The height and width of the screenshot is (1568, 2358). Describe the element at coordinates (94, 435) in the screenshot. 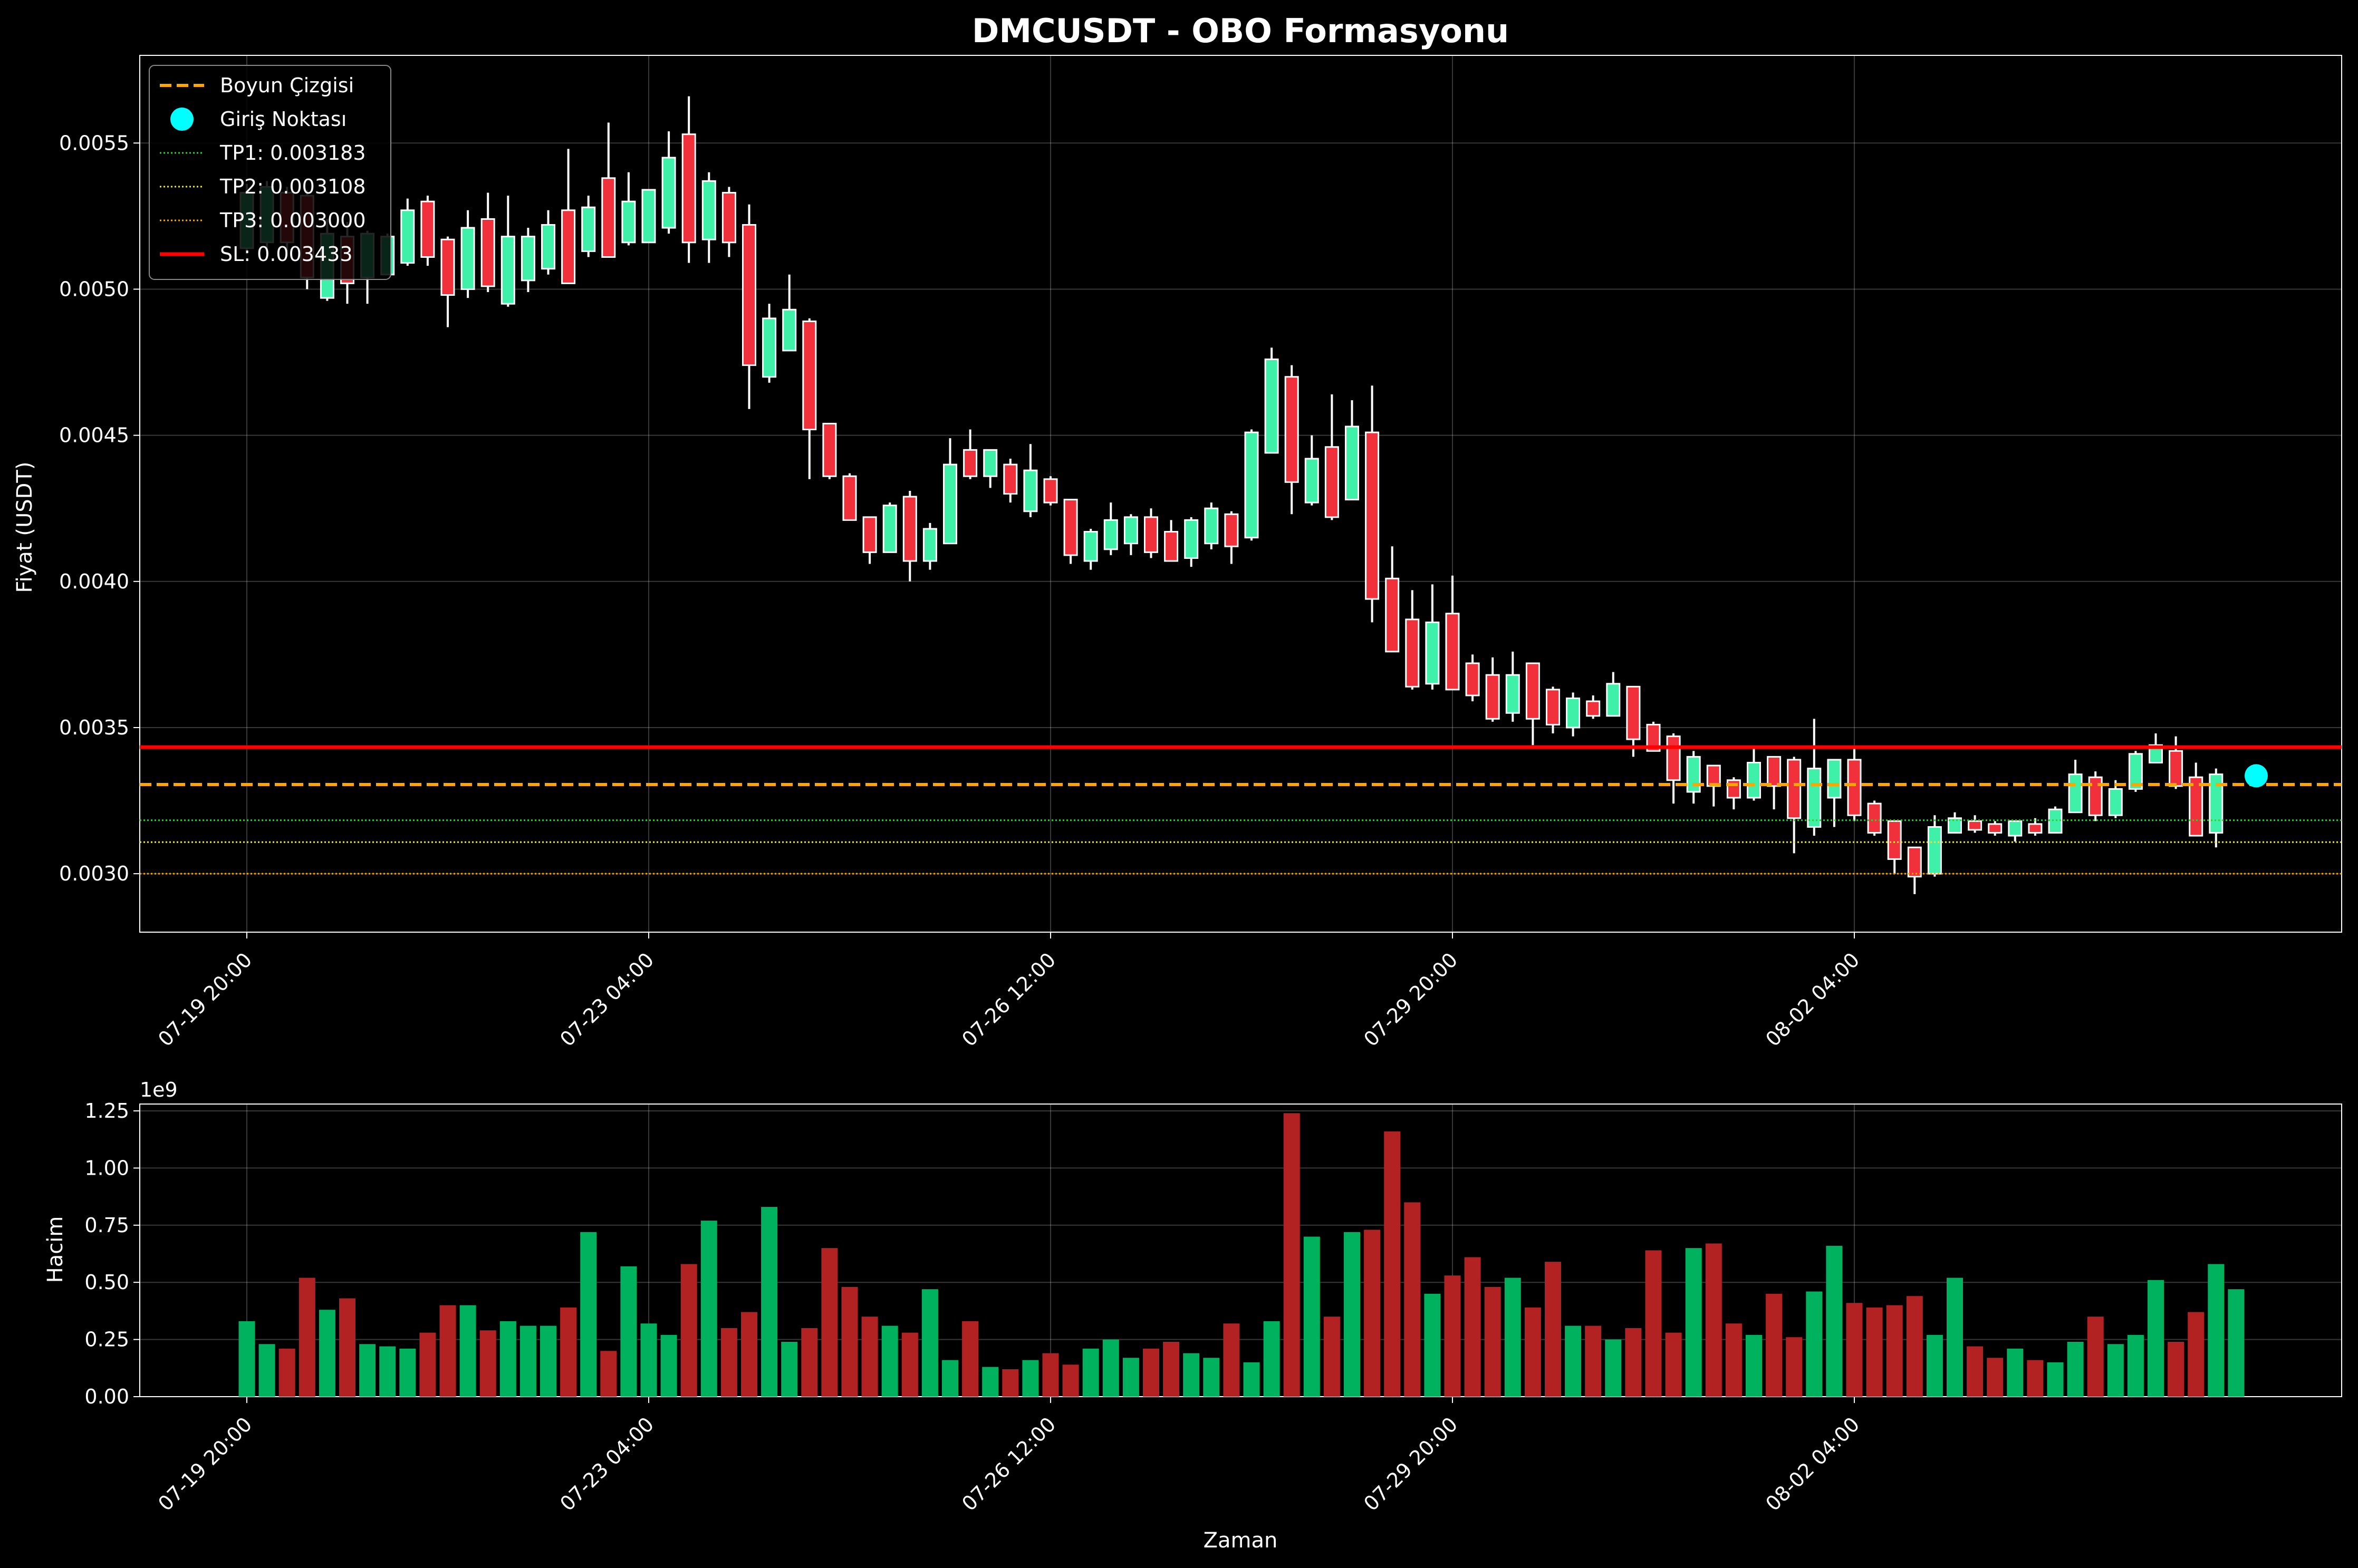

I see `price-ytick-label: 0.0045` at that location.